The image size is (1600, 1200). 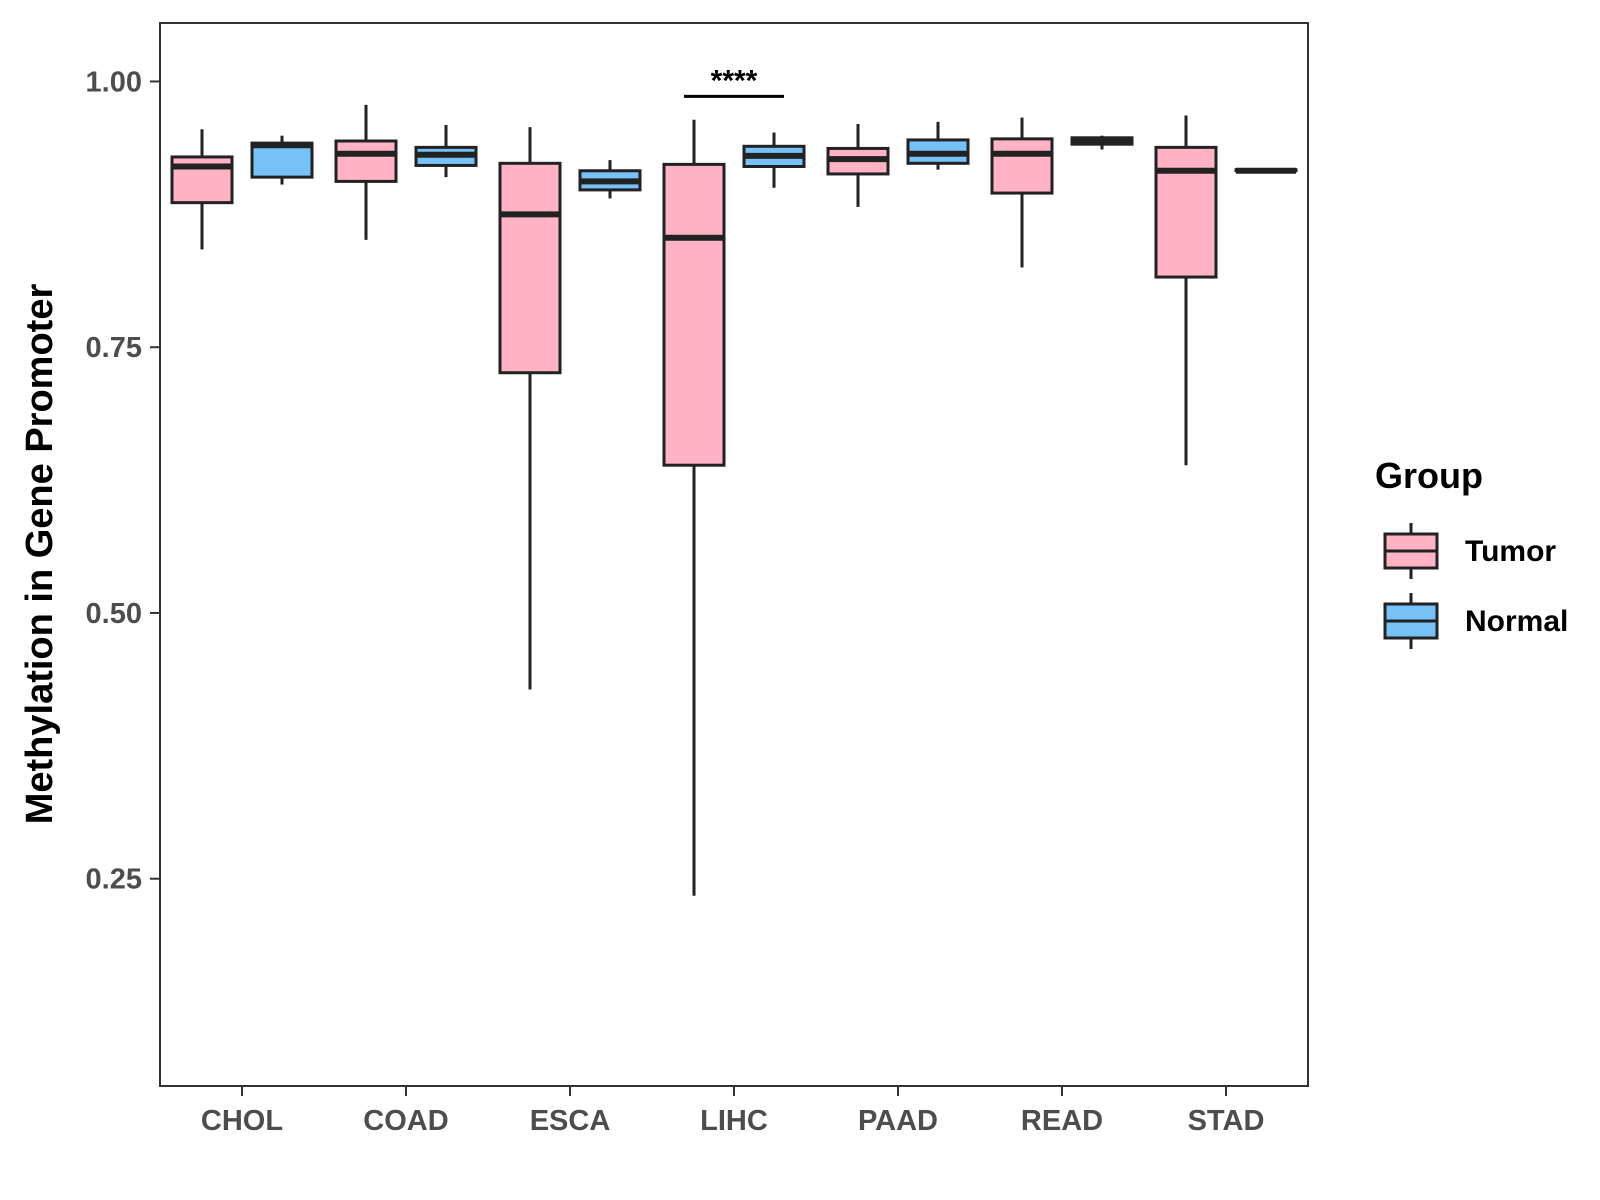 What do you see at coordinates (774, 160) in the screenshot?
I see `box-normal-lihc` at bounding box center [774, 160].